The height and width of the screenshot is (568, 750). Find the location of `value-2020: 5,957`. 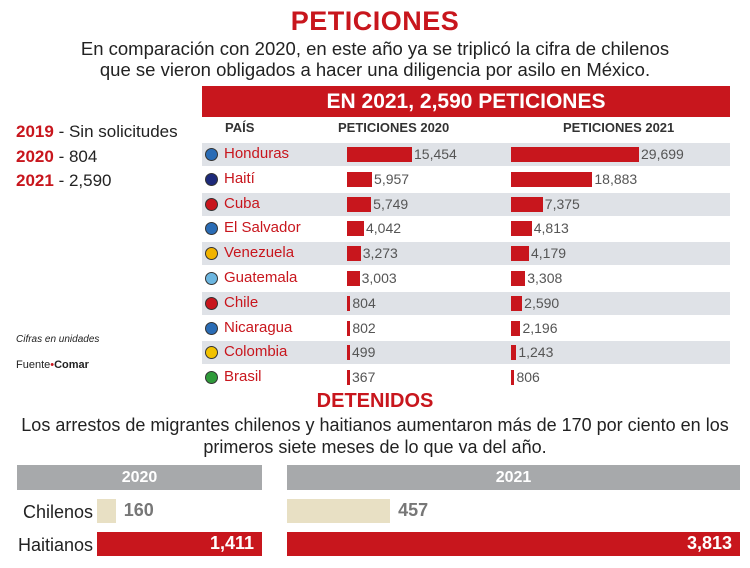

value-2020: 5,957 is located at coordinates (392, 178).